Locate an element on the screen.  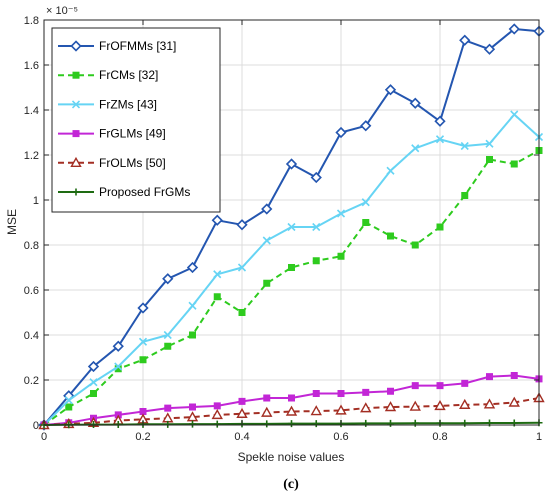
legend-item-frglms-49: FrGLMs [49] is located at coordinates (112, 134).